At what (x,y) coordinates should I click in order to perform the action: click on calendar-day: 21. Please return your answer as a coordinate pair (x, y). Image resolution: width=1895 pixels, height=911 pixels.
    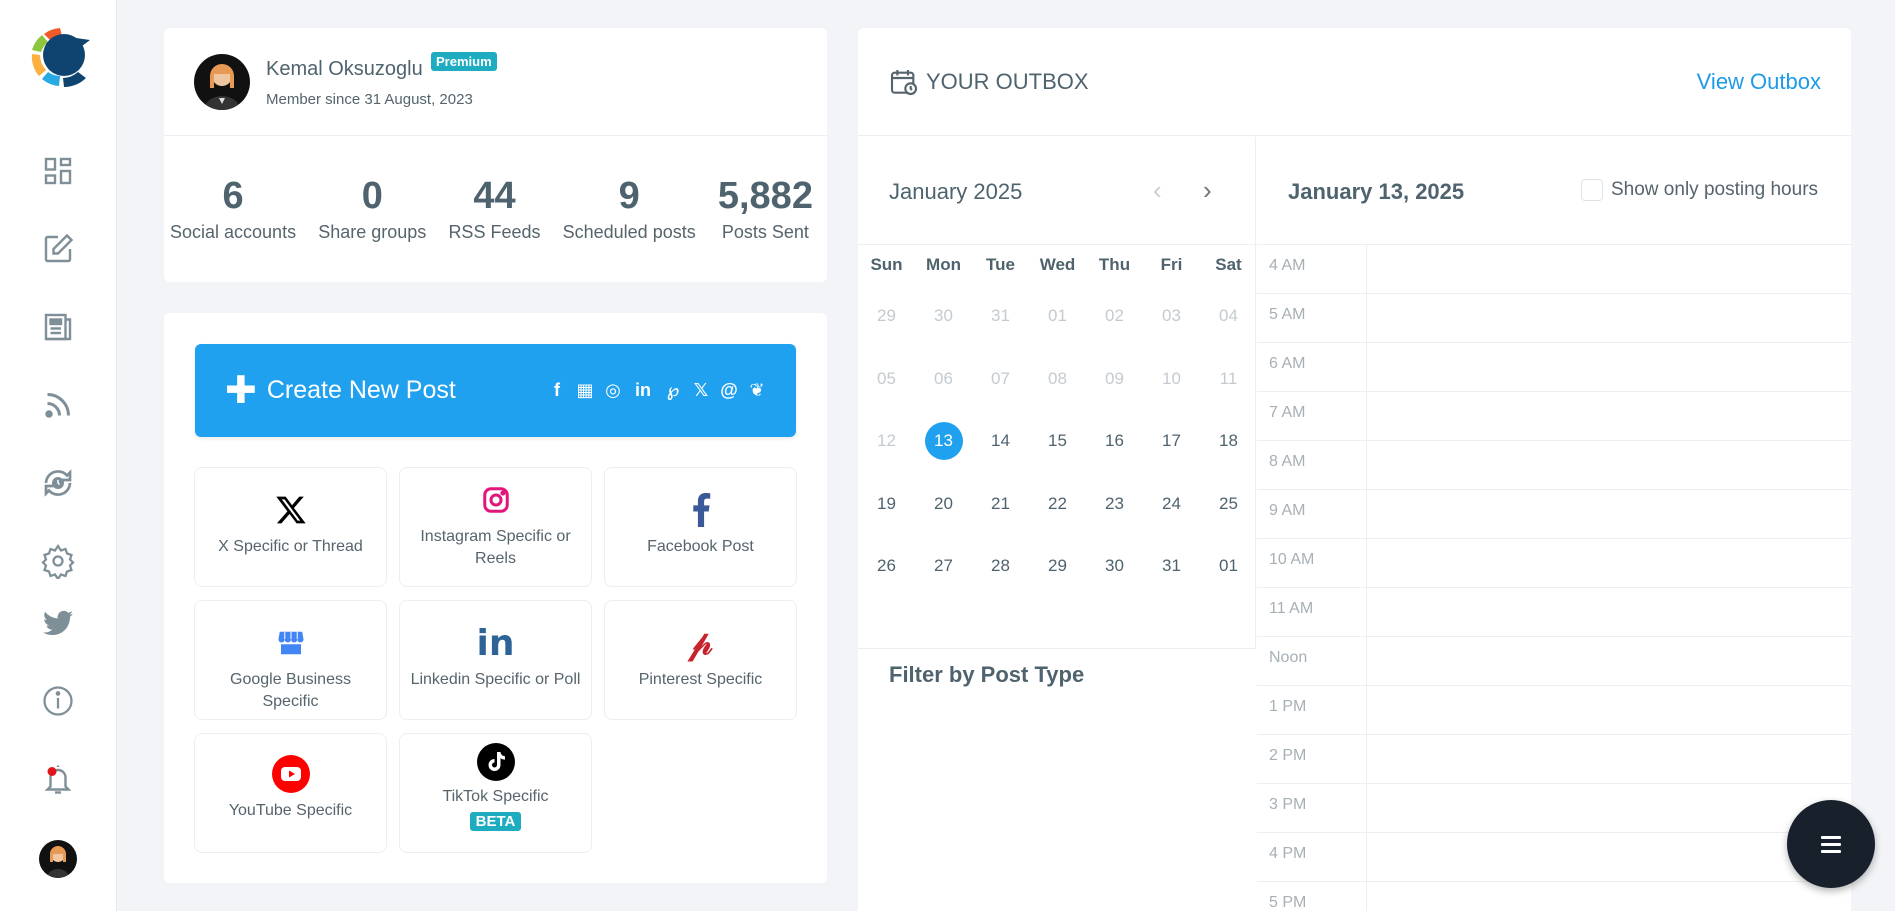
    Looking at the image, I should click on (1000, 503).